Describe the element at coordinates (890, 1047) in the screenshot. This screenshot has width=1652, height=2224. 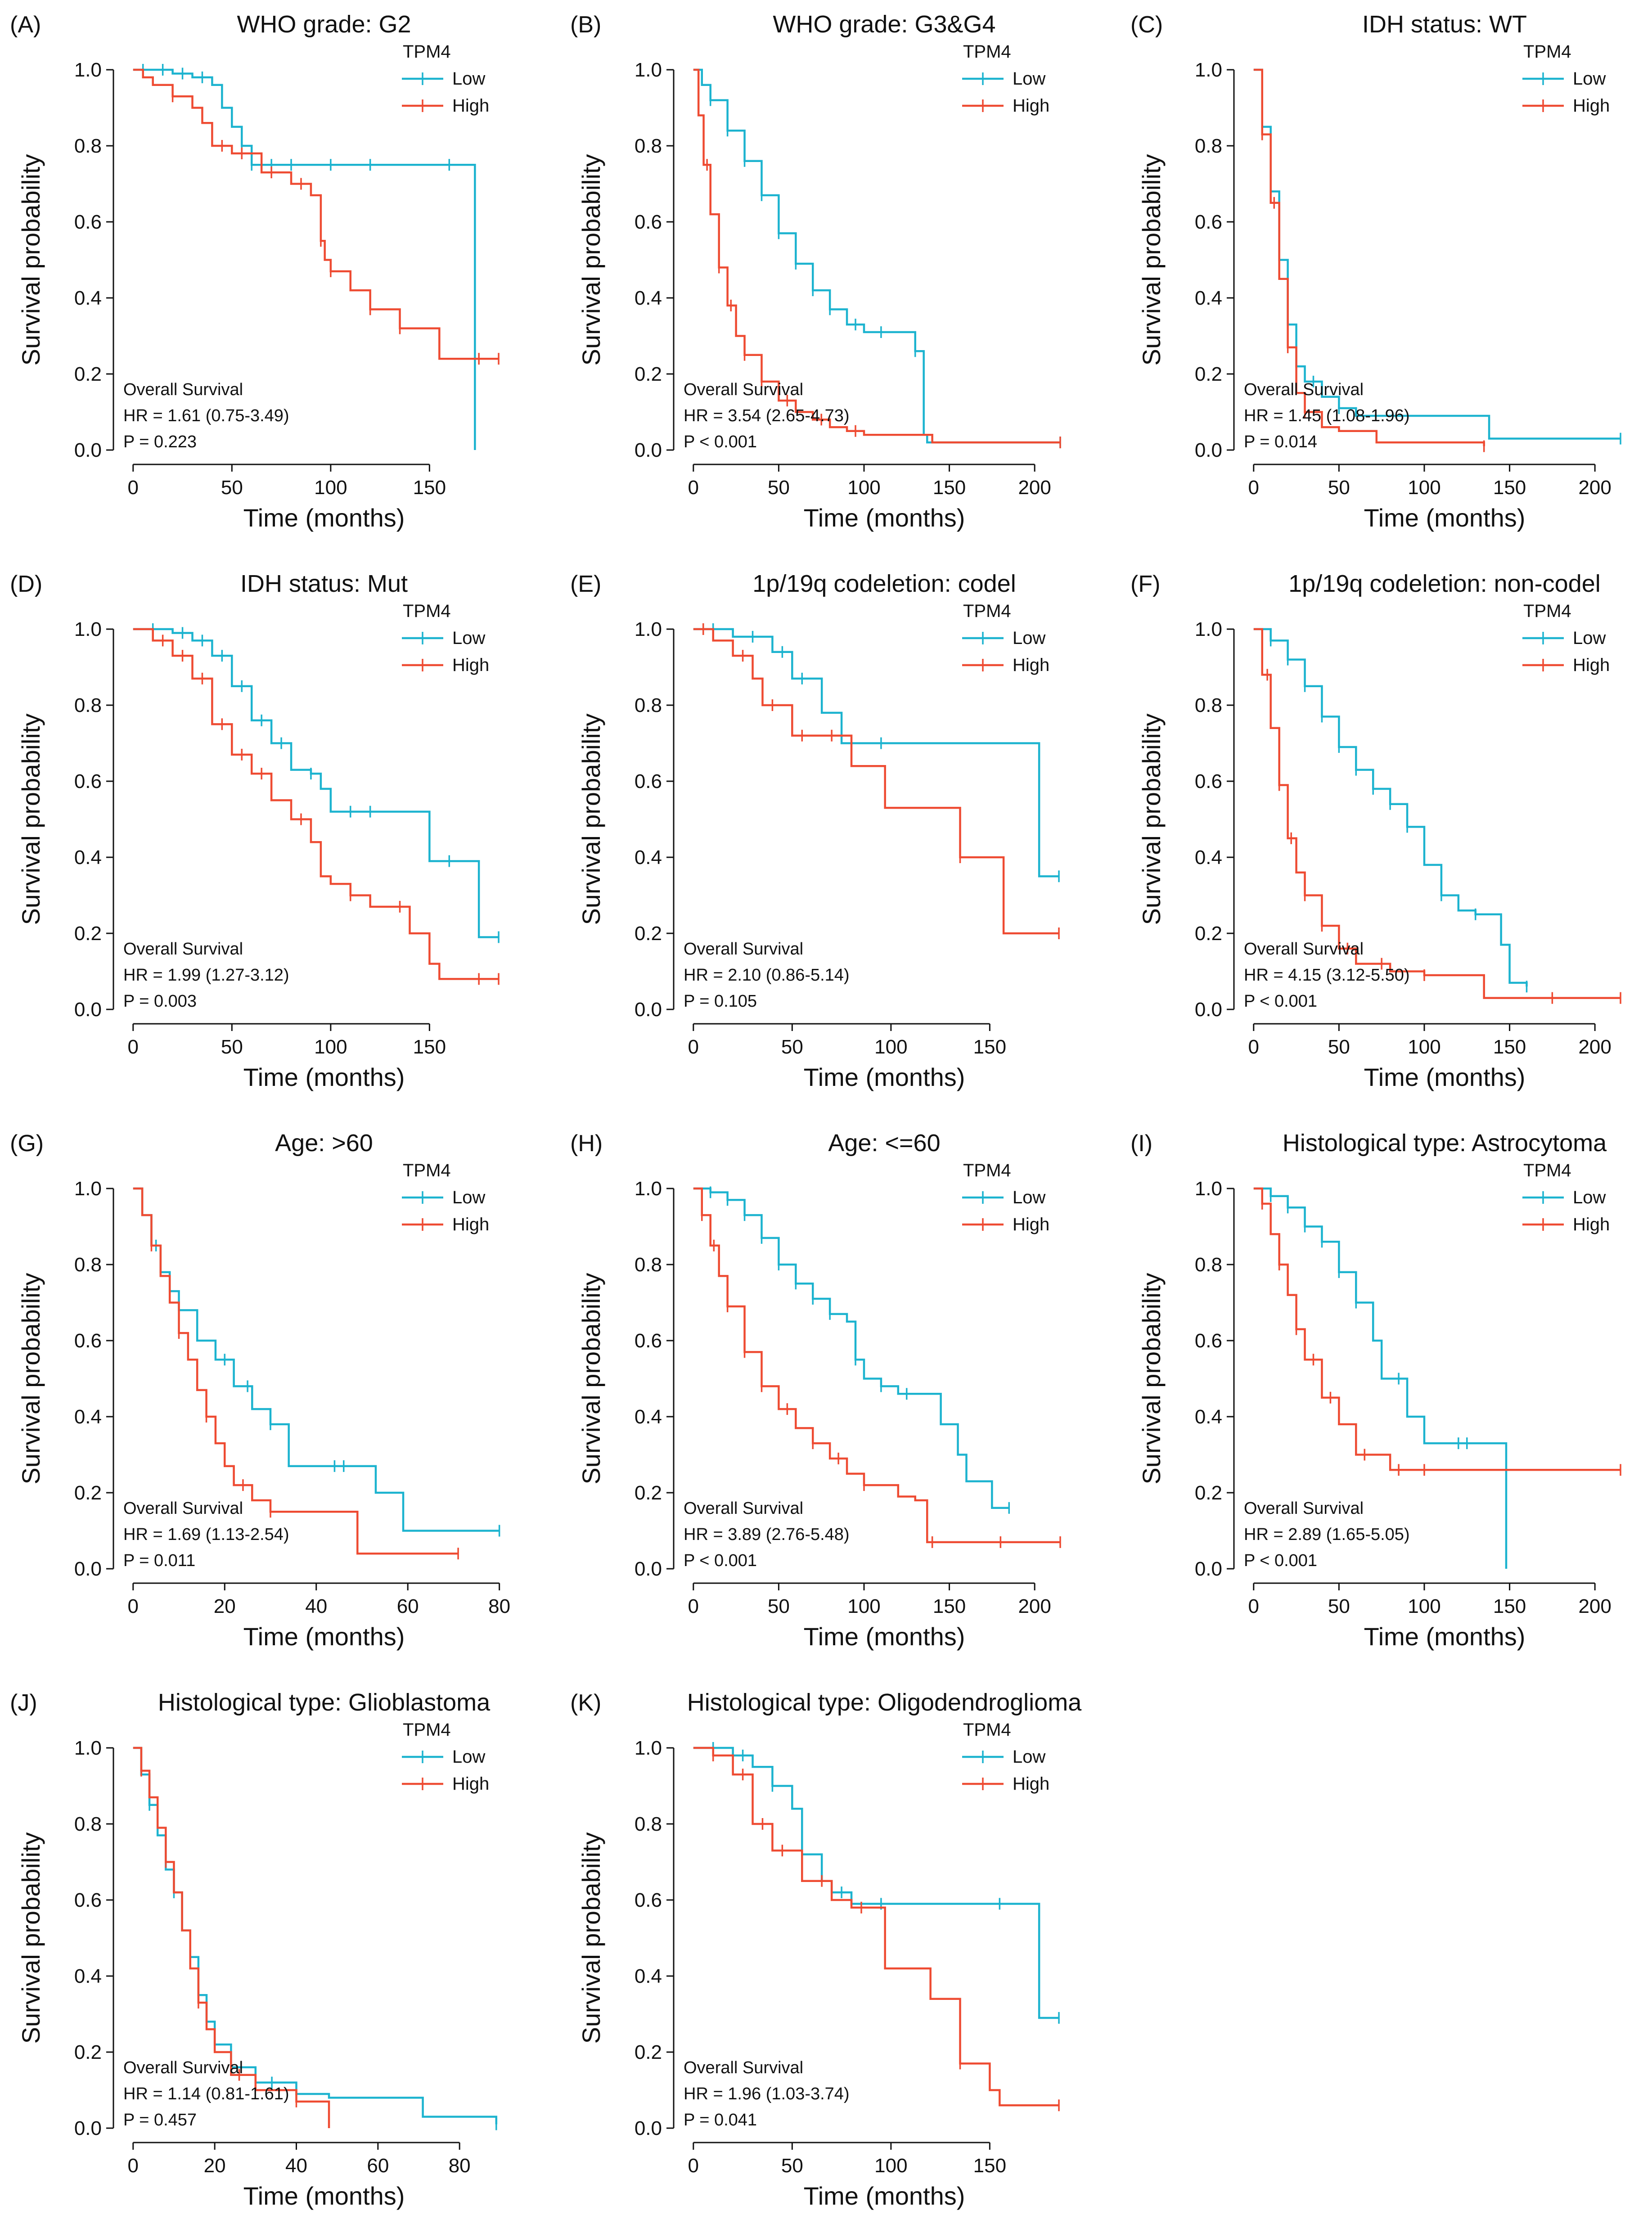
I see `x-tick-label: 100` at that location.